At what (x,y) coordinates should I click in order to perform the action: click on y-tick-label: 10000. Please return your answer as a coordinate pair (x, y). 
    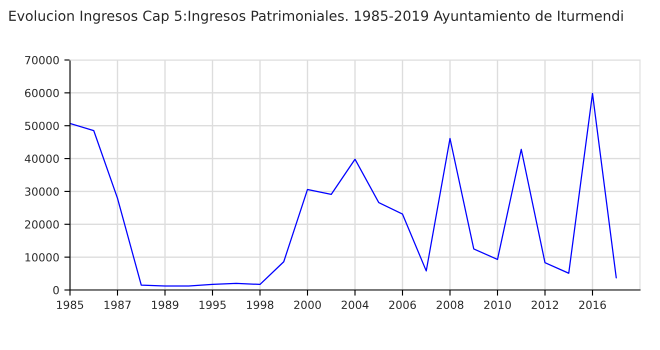
    Looking at the image, I should click on (42, 257).